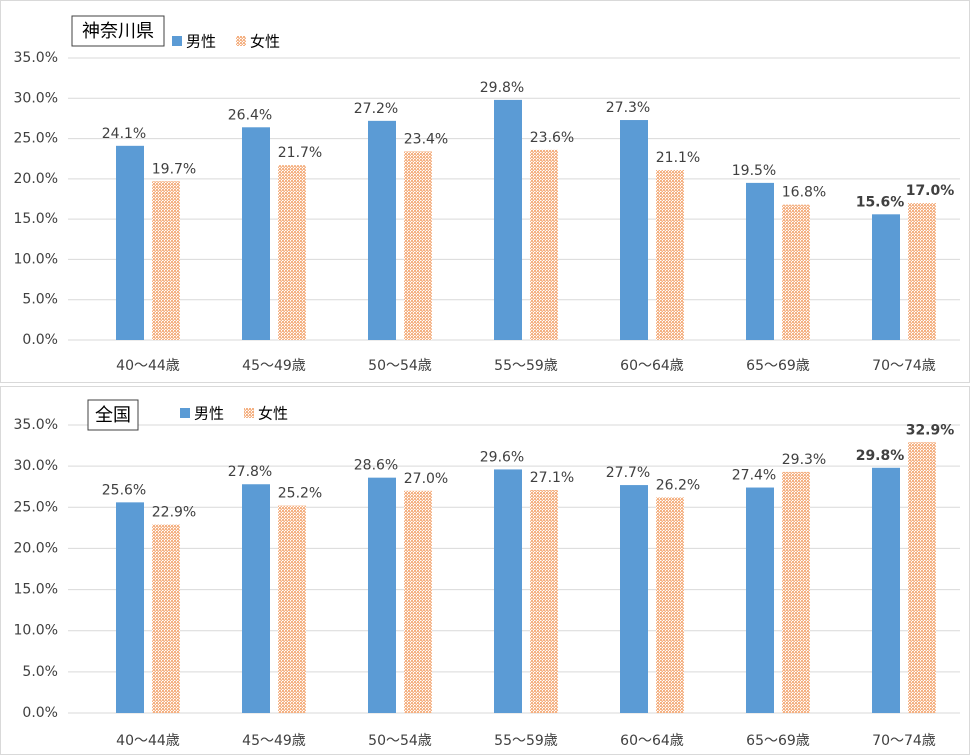 The width and height of the screenshot is (971, 756). What do you see at coordinates (36, 425) in the screenshot?
I see `y-tick-label: 35.0%` at bounding box center [36, 425].